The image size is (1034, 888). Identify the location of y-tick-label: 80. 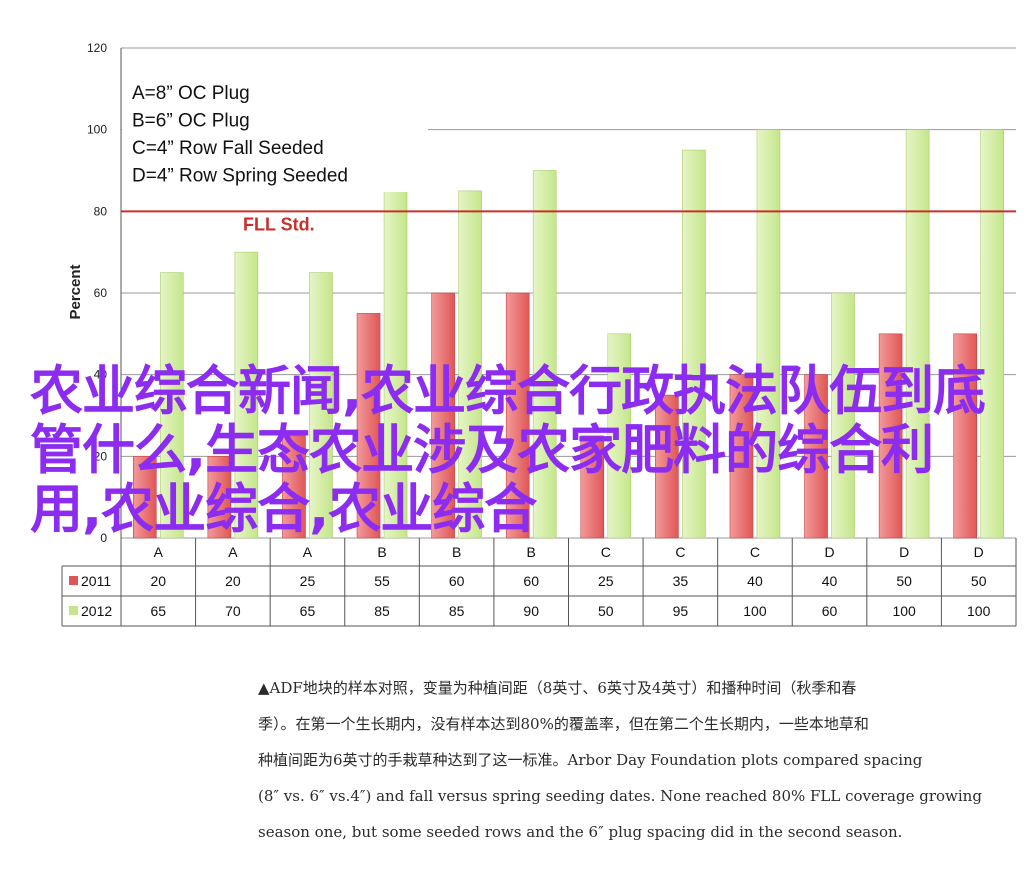
(101, 211).